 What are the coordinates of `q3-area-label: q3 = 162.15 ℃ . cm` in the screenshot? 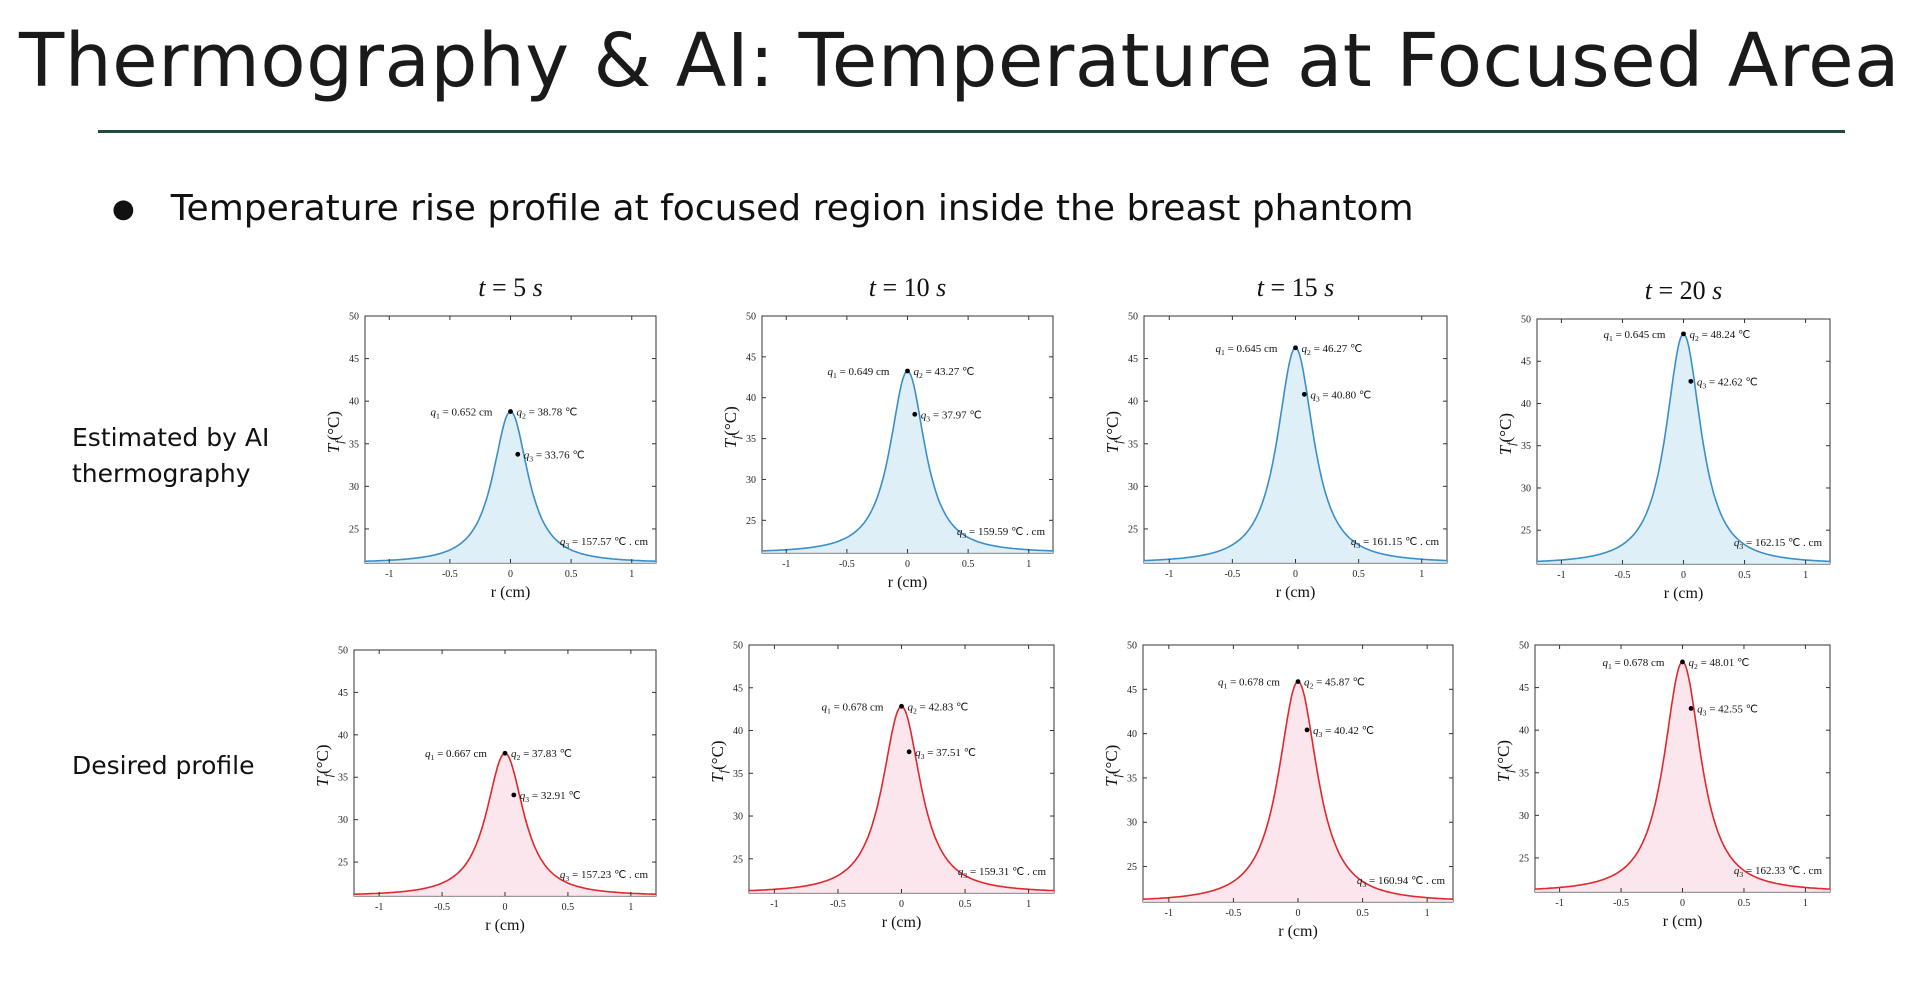 It's located at (1778, 544).